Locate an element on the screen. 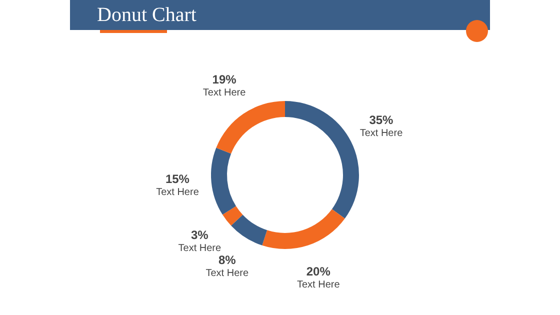 The height and width of the screenshot is (315, 560). data-label: 20% is located at coordinates (318, 271).